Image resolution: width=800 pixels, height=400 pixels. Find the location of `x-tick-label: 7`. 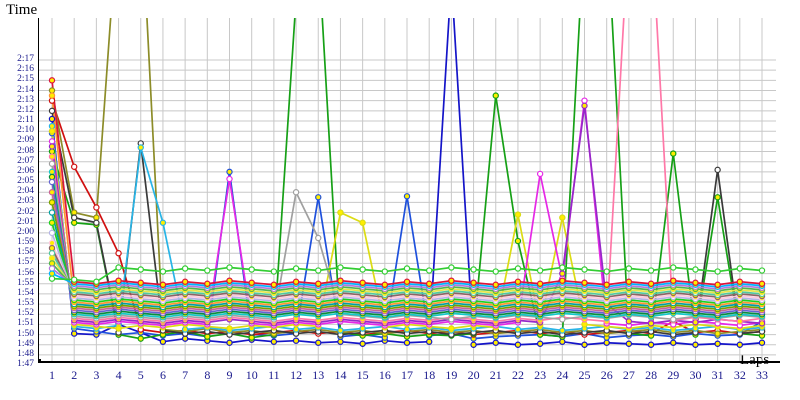

x-tick-label: 7 is located at coordinates (185, 375).